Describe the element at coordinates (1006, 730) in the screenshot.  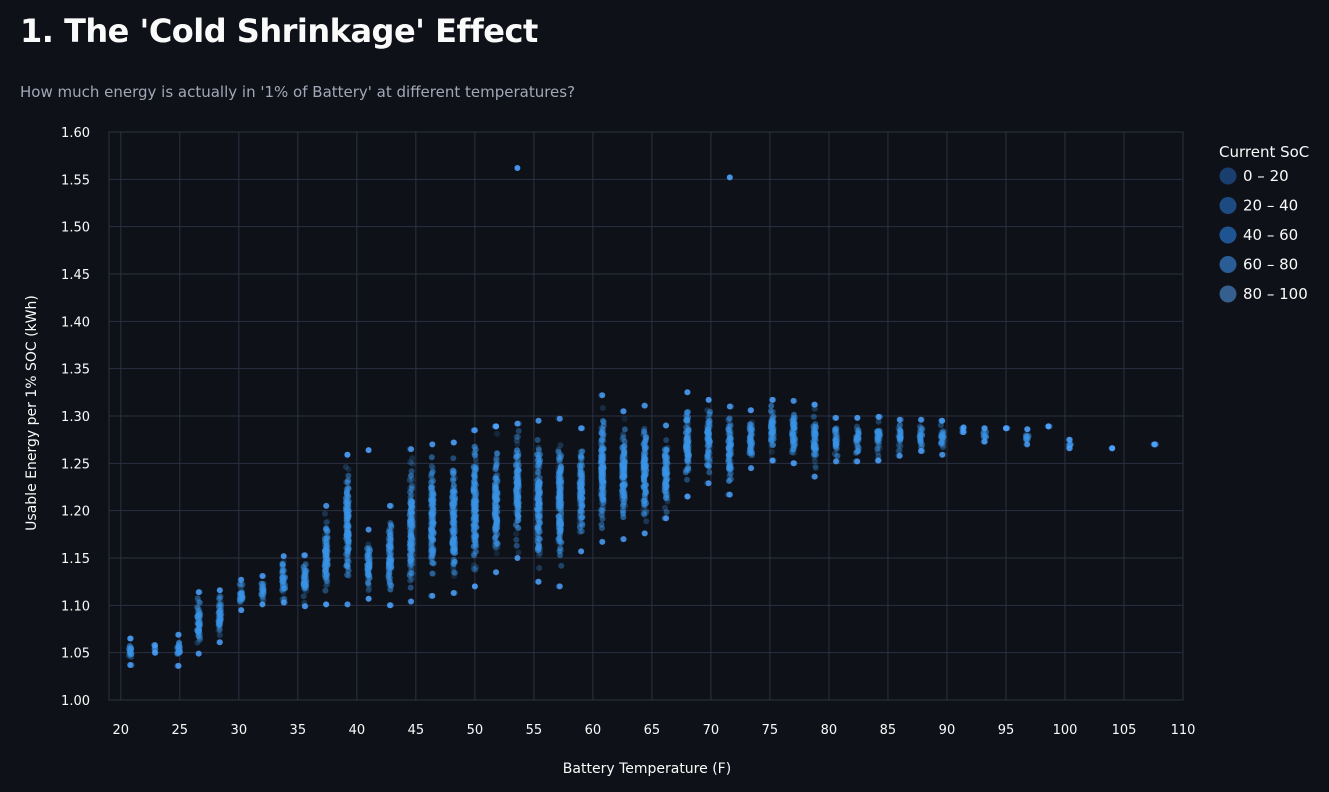
I see `x-tick-label: 95` at that location.